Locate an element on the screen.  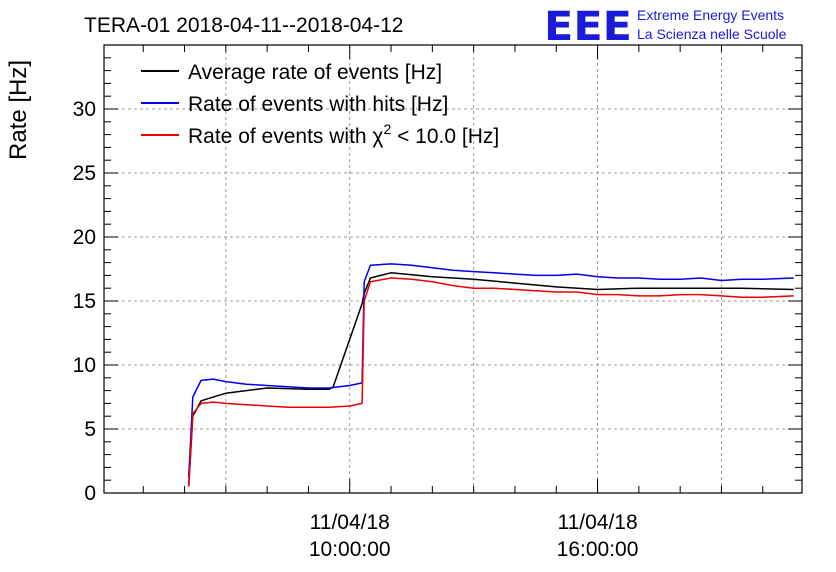
y-tick-label: 15 is located at coordinates (84, 301).